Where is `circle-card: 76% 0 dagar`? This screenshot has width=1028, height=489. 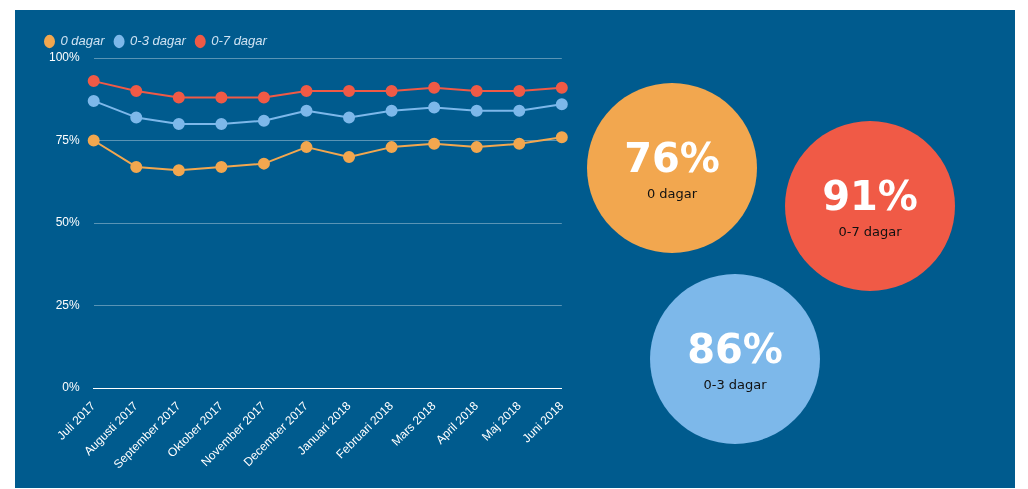
circle-card: 76% 0 dagar is located at coordinates (672, 168).